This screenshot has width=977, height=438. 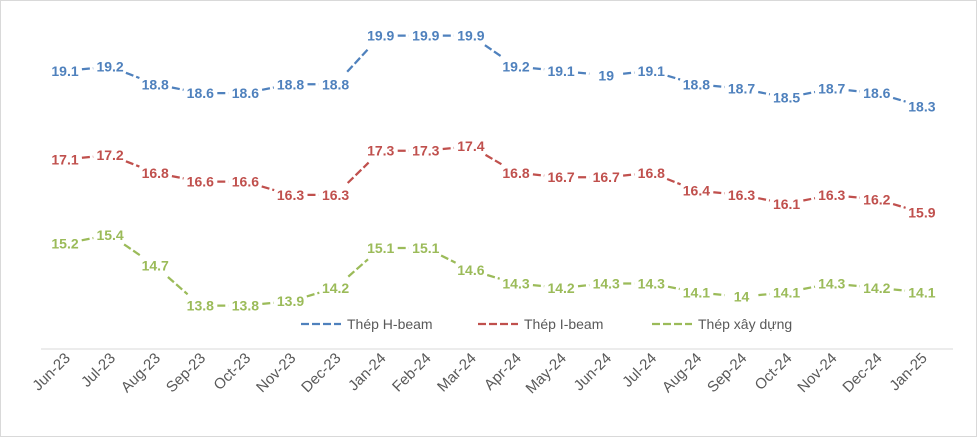 What do you see at coordinates (51, 372) in the screenshot?
I see `x-tick-label: Jun-23` at bounding box center [51, 372].